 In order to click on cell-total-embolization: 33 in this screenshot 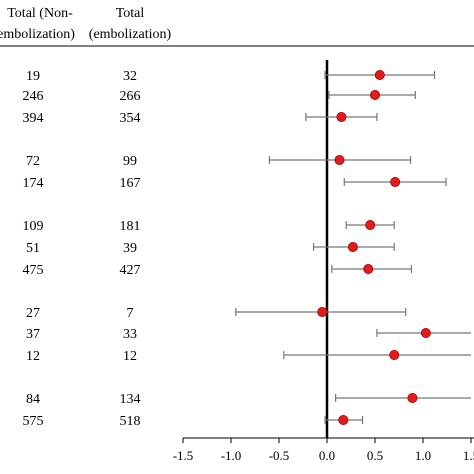, I will do `click(130, 334)`.